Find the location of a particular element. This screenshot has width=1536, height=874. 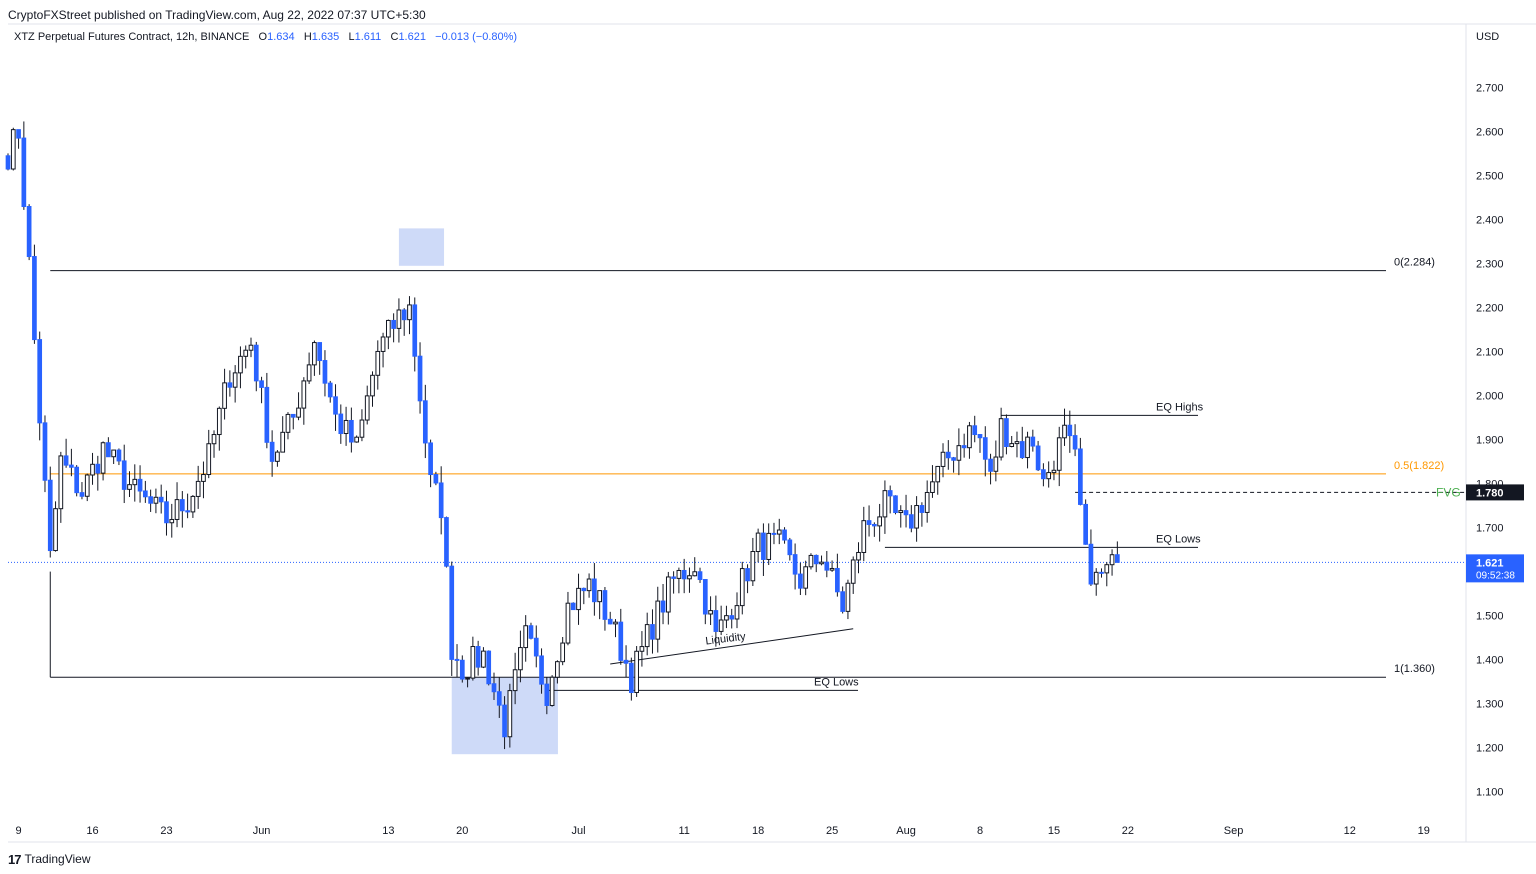

date-tick-label: 19 is located at coordinates (1424, 831).